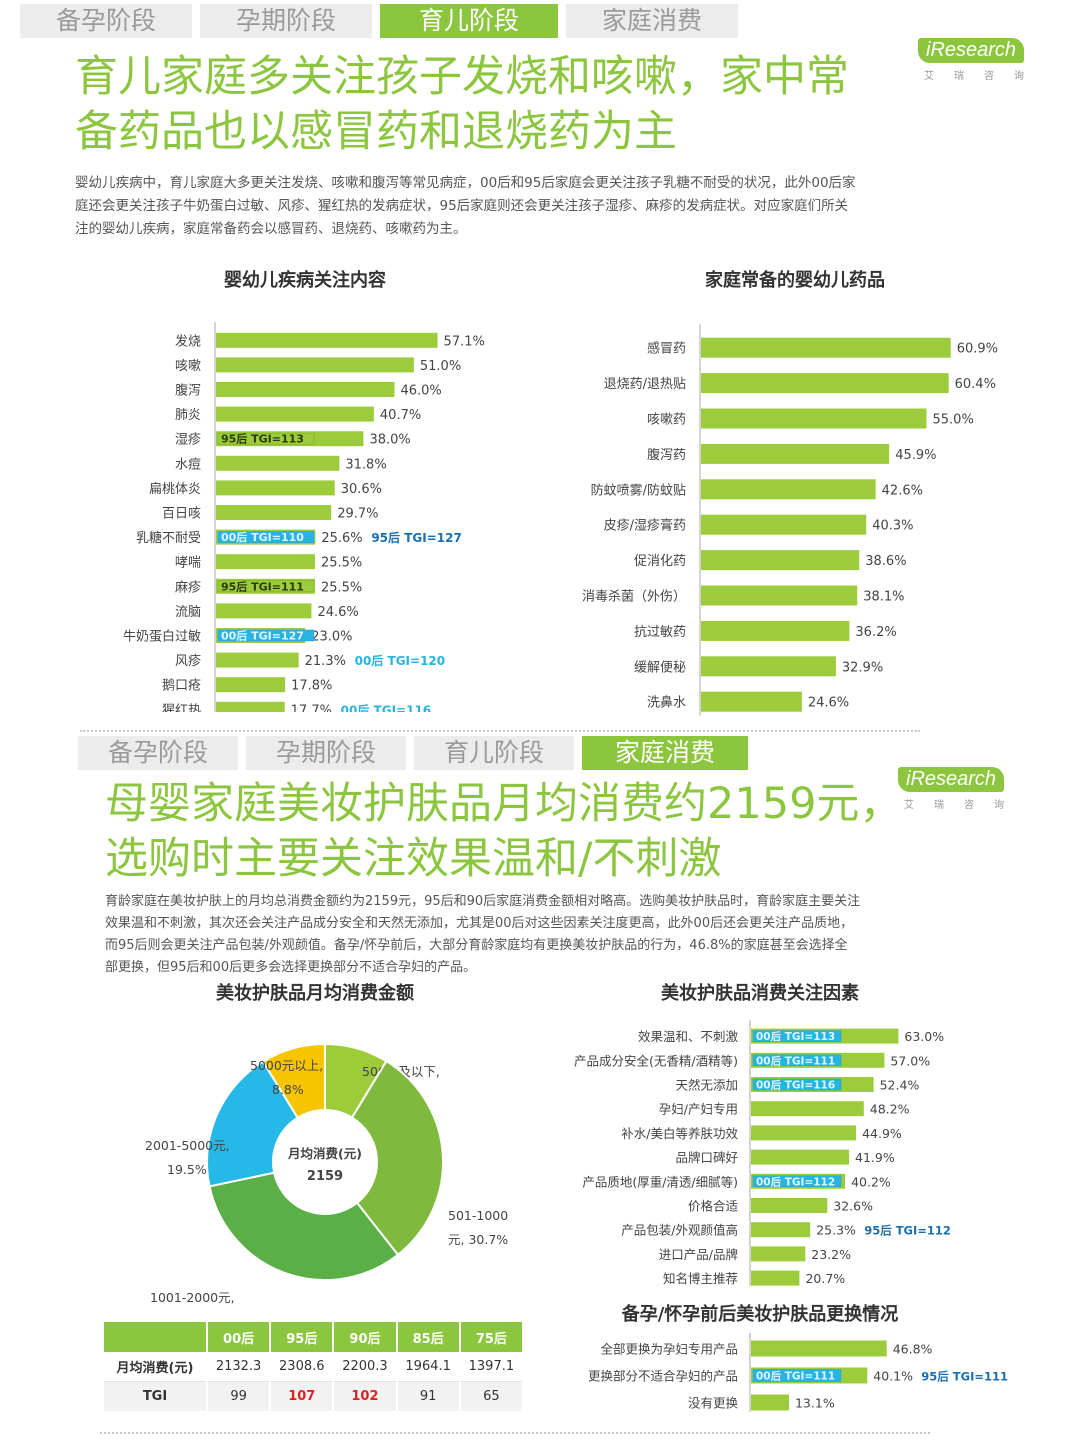 This screenshot has width=1080, height=1443. I want to click on value-label: 25.6%, so click(341, 538).